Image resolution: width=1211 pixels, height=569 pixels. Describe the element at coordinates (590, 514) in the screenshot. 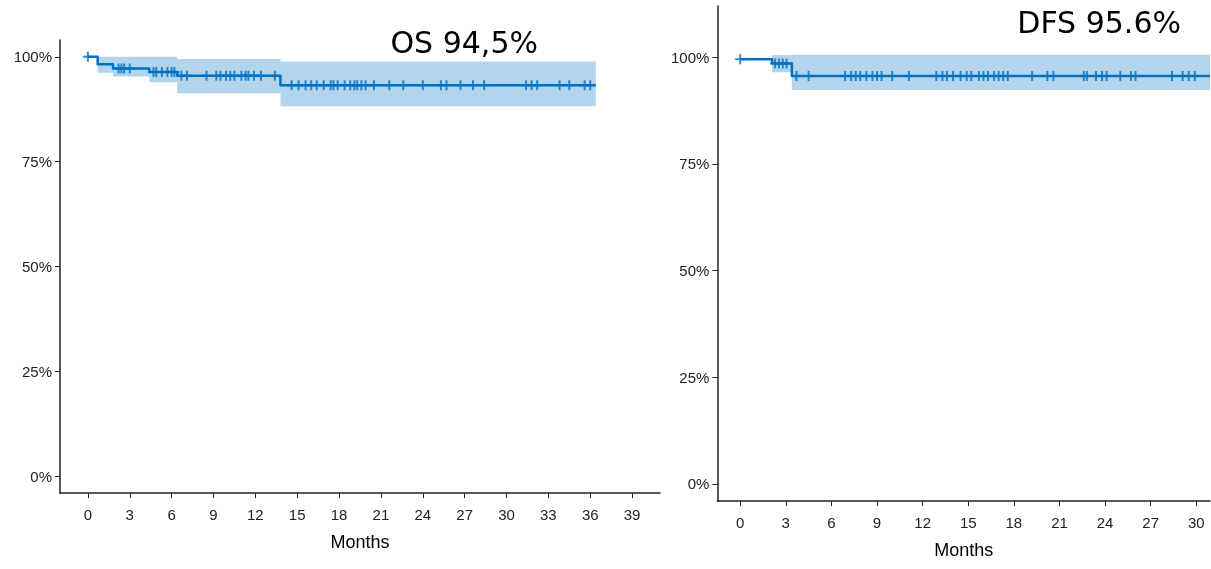

I see `x-tick-label: 36` at that location.